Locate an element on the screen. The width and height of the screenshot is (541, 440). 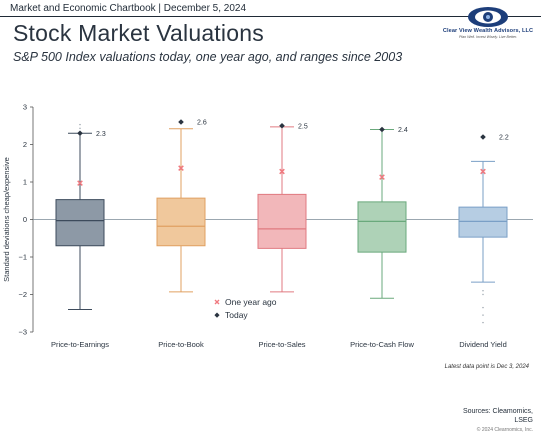
x-tick-label: Price-to-Earnings is located at coordinates (80, 344).